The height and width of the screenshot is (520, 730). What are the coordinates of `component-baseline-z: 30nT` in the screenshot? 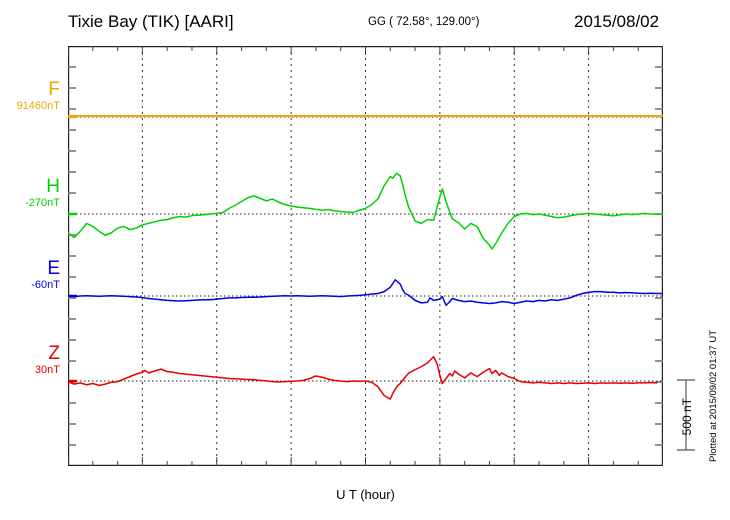 It's located at (47, 370).